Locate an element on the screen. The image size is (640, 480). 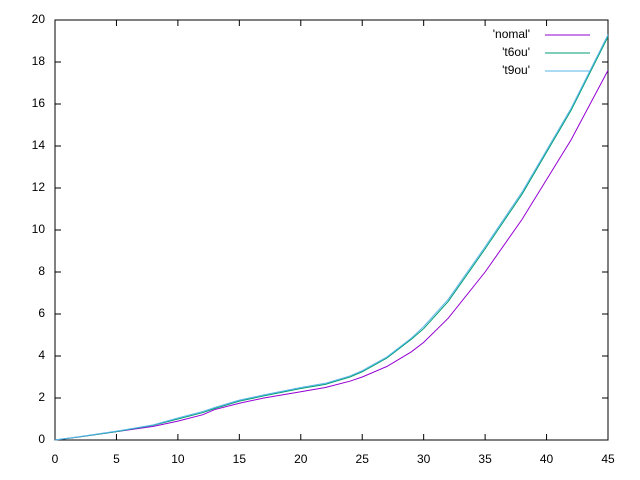
legend-label: 't6ou' is located at coordinates (516, 52).